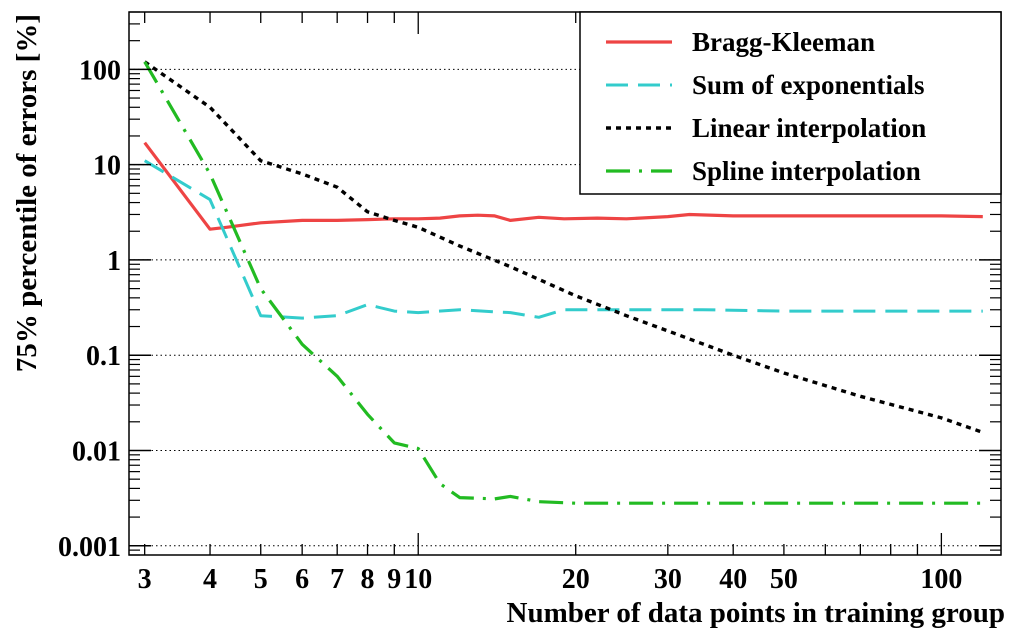  I want to click on legend-label-linear-interpolation: Linear interpolation, so click(809, 128).